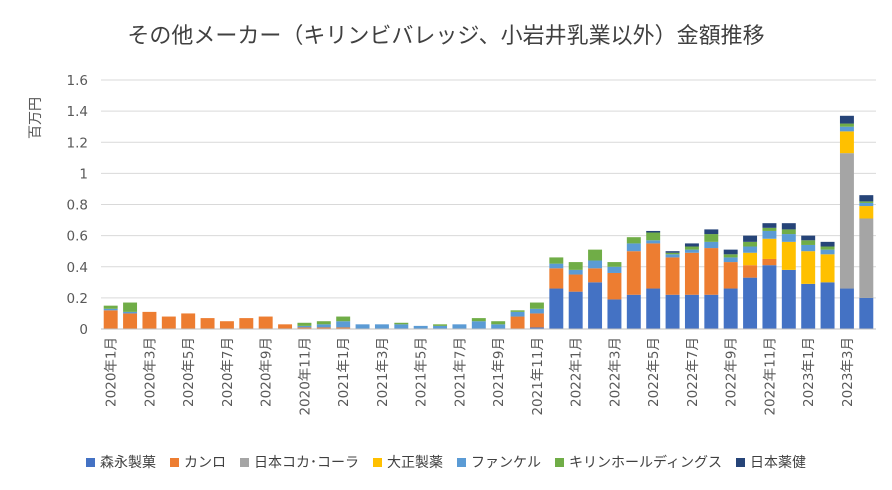  I want to click on legend-label: 日本薬健, so click(778, 463).